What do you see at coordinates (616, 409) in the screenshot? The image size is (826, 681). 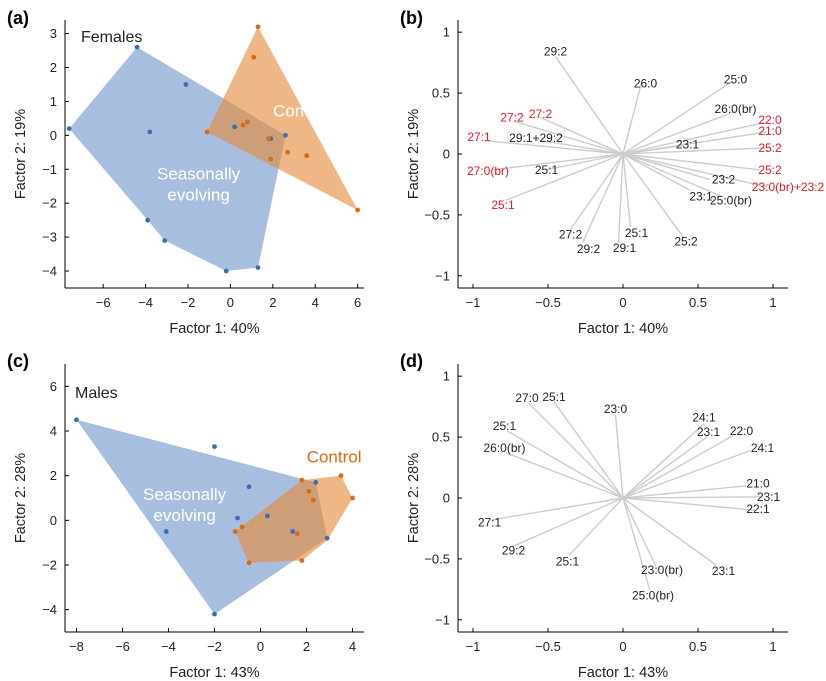 I see `vector-label: 23:0` at bounding box center [616, 409].